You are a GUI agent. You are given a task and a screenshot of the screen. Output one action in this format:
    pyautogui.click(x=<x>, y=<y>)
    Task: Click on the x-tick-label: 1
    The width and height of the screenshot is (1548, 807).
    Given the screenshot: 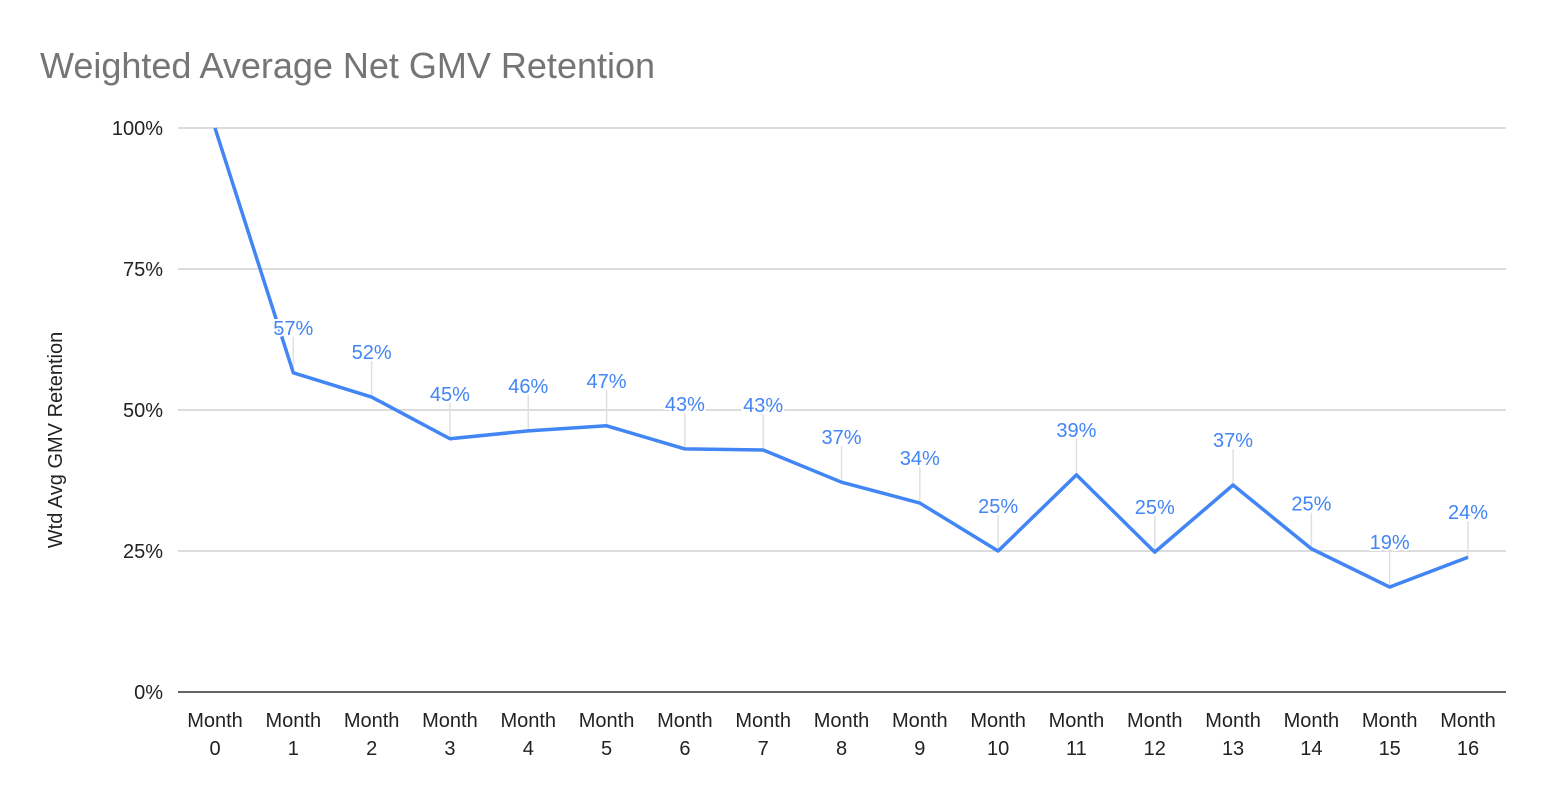 What is the action you would take?
    pyautogui.click(x=293, y=749)
    